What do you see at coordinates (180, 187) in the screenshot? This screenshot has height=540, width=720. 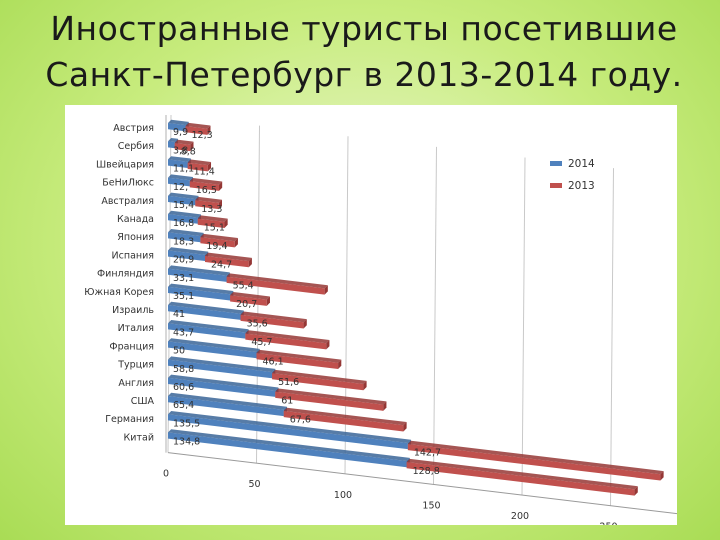 I see `data-label-2014: 12,` at bounding box center [180, 187].